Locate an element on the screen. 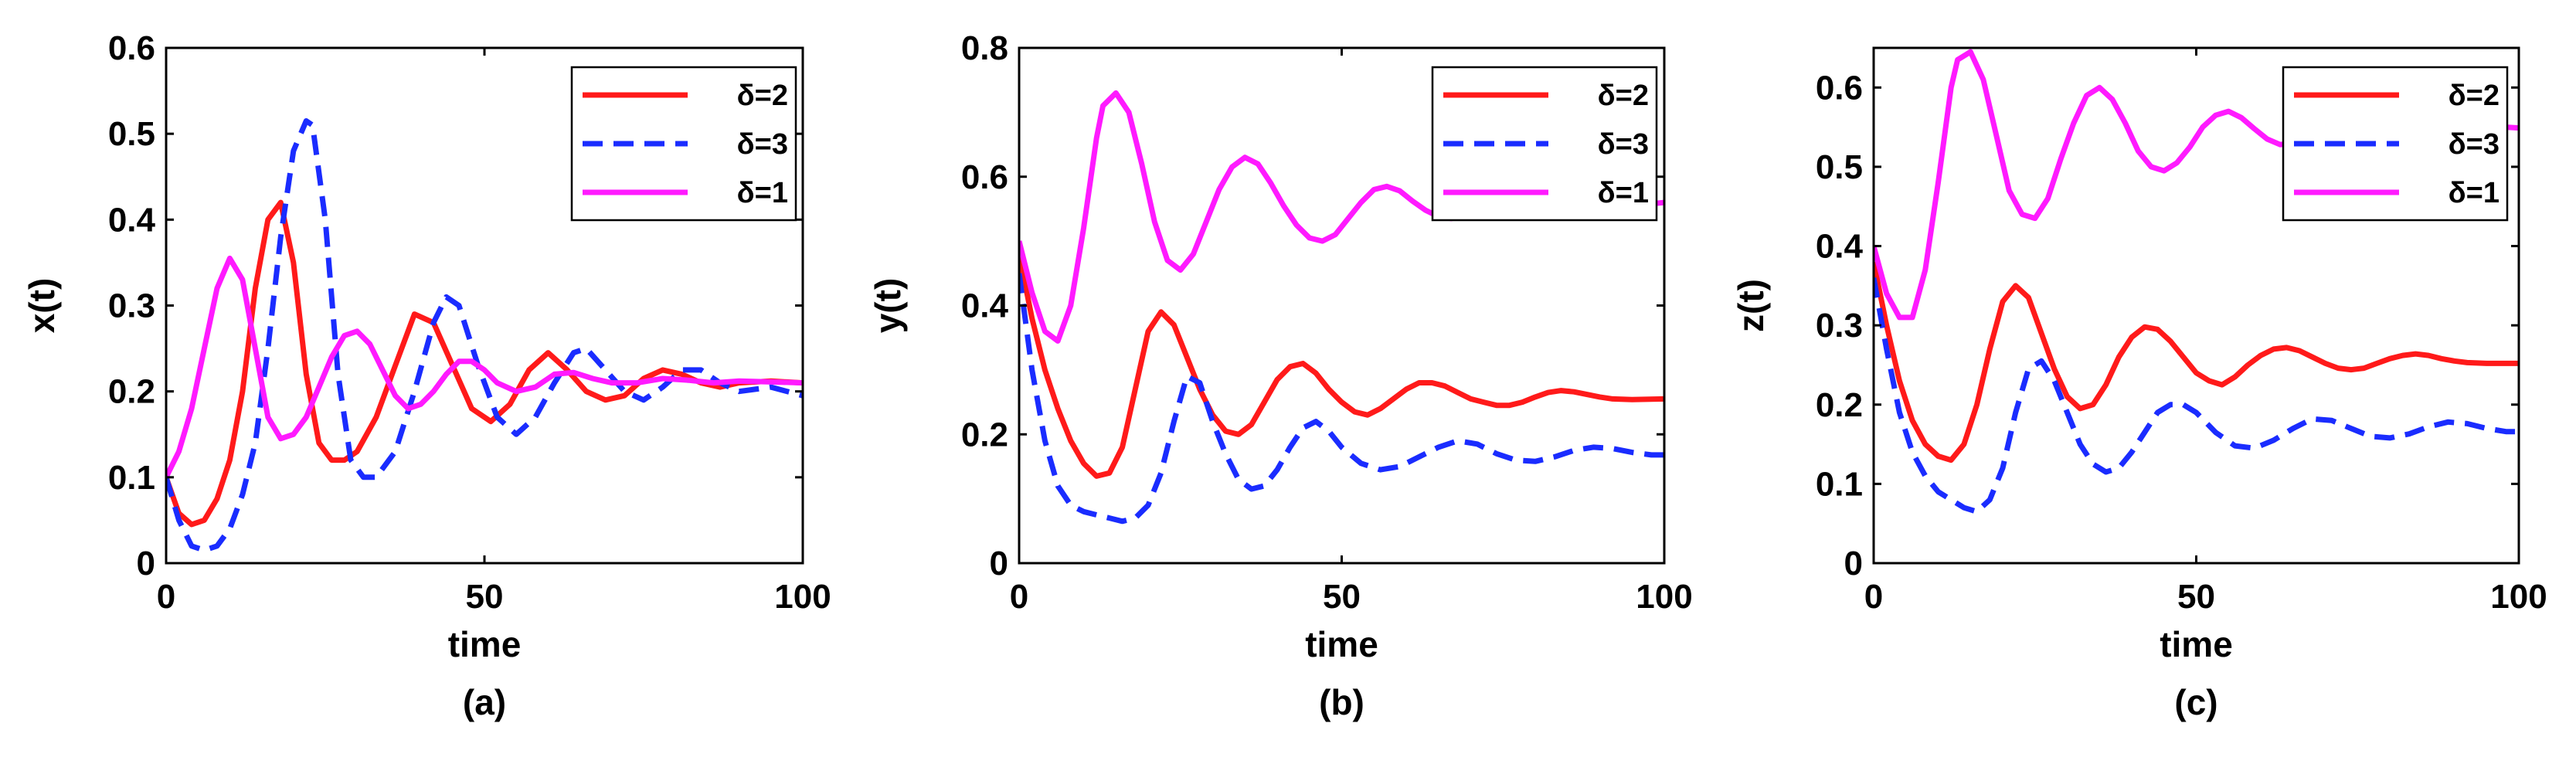 Image resolution: width=2576 pixels, height=764 pixels. panel-caption: (b) is located at coordinates (1341, 702).